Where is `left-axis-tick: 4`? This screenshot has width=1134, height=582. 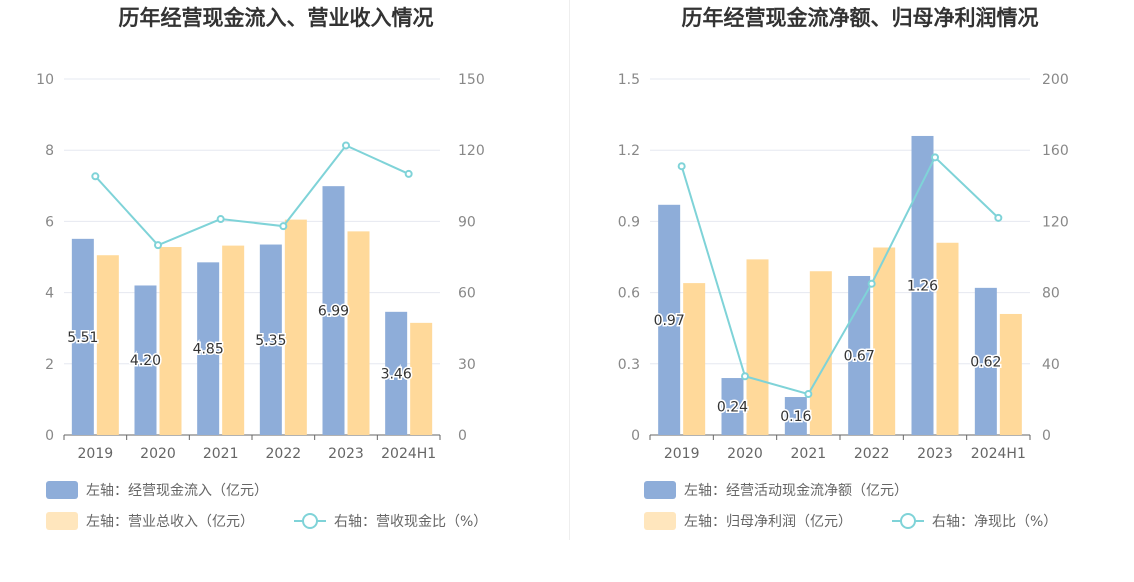
left-axis-tick: 4 is located at coordinates (49, 294).